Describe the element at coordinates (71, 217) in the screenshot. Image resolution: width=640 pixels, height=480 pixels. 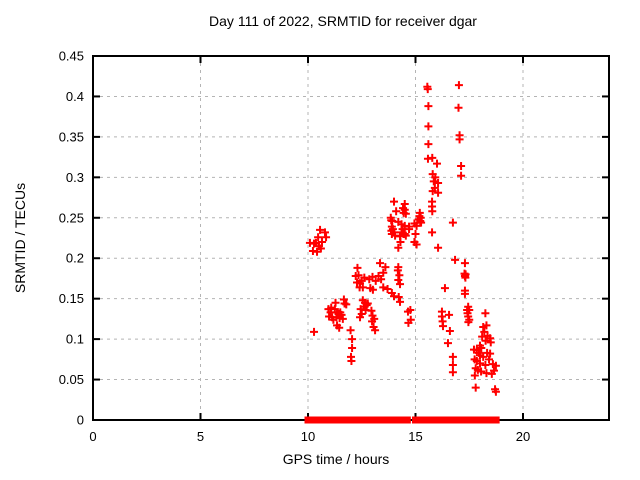
I see `y-tick-label: 0.25` at that location.